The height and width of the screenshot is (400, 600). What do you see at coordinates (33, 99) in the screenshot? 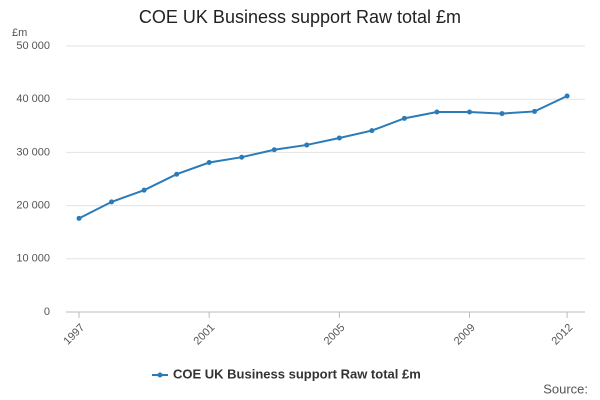
I see `y-tick-label: 40 000` at bounding box center [33, 99].